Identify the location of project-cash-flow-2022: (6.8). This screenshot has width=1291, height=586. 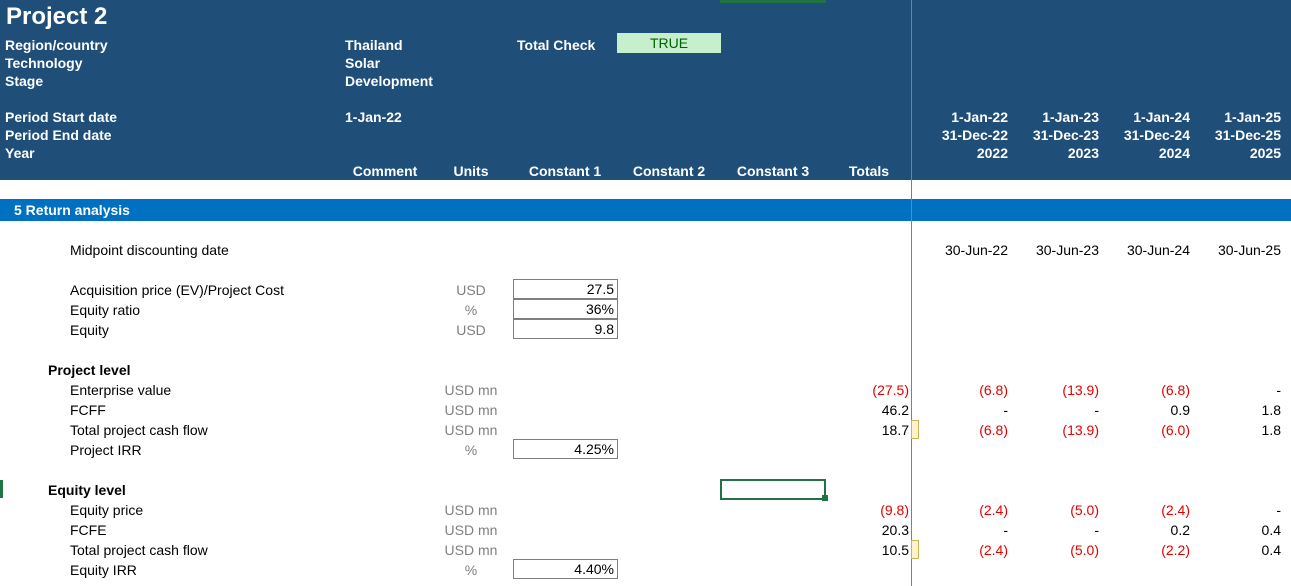
(993, 430).